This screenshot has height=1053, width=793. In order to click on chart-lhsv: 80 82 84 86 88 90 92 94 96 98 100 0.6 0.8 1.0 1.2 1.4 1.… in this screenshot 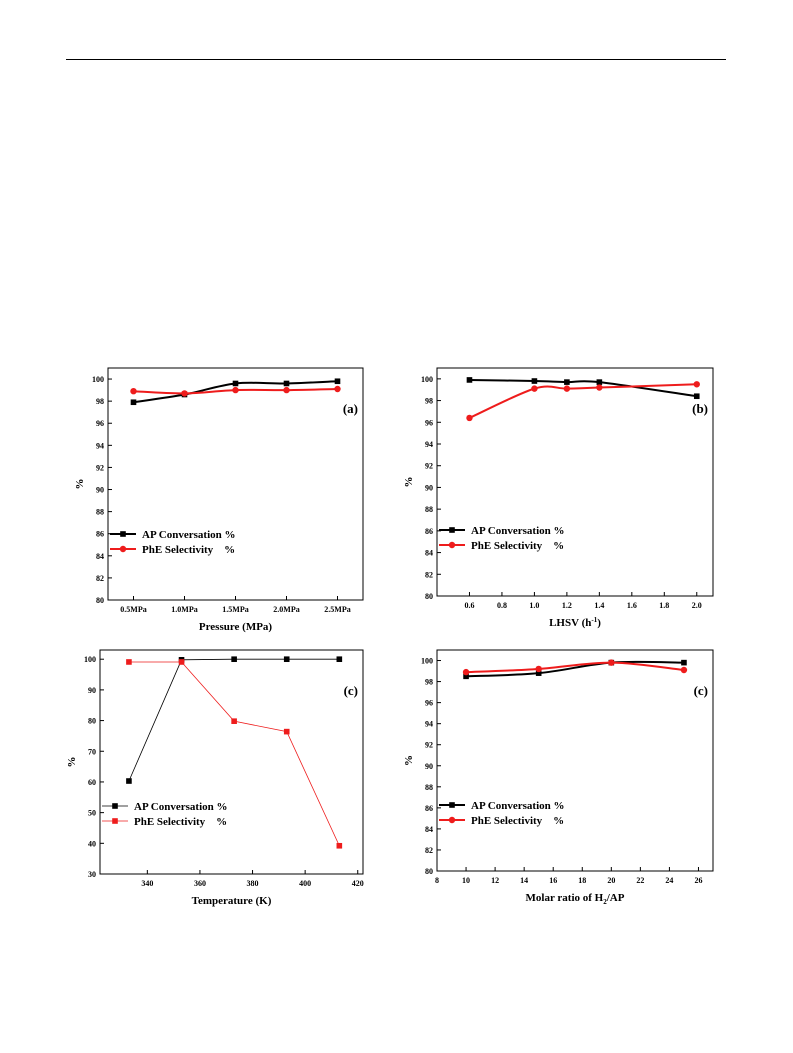, I will do `click(560, 500)`.